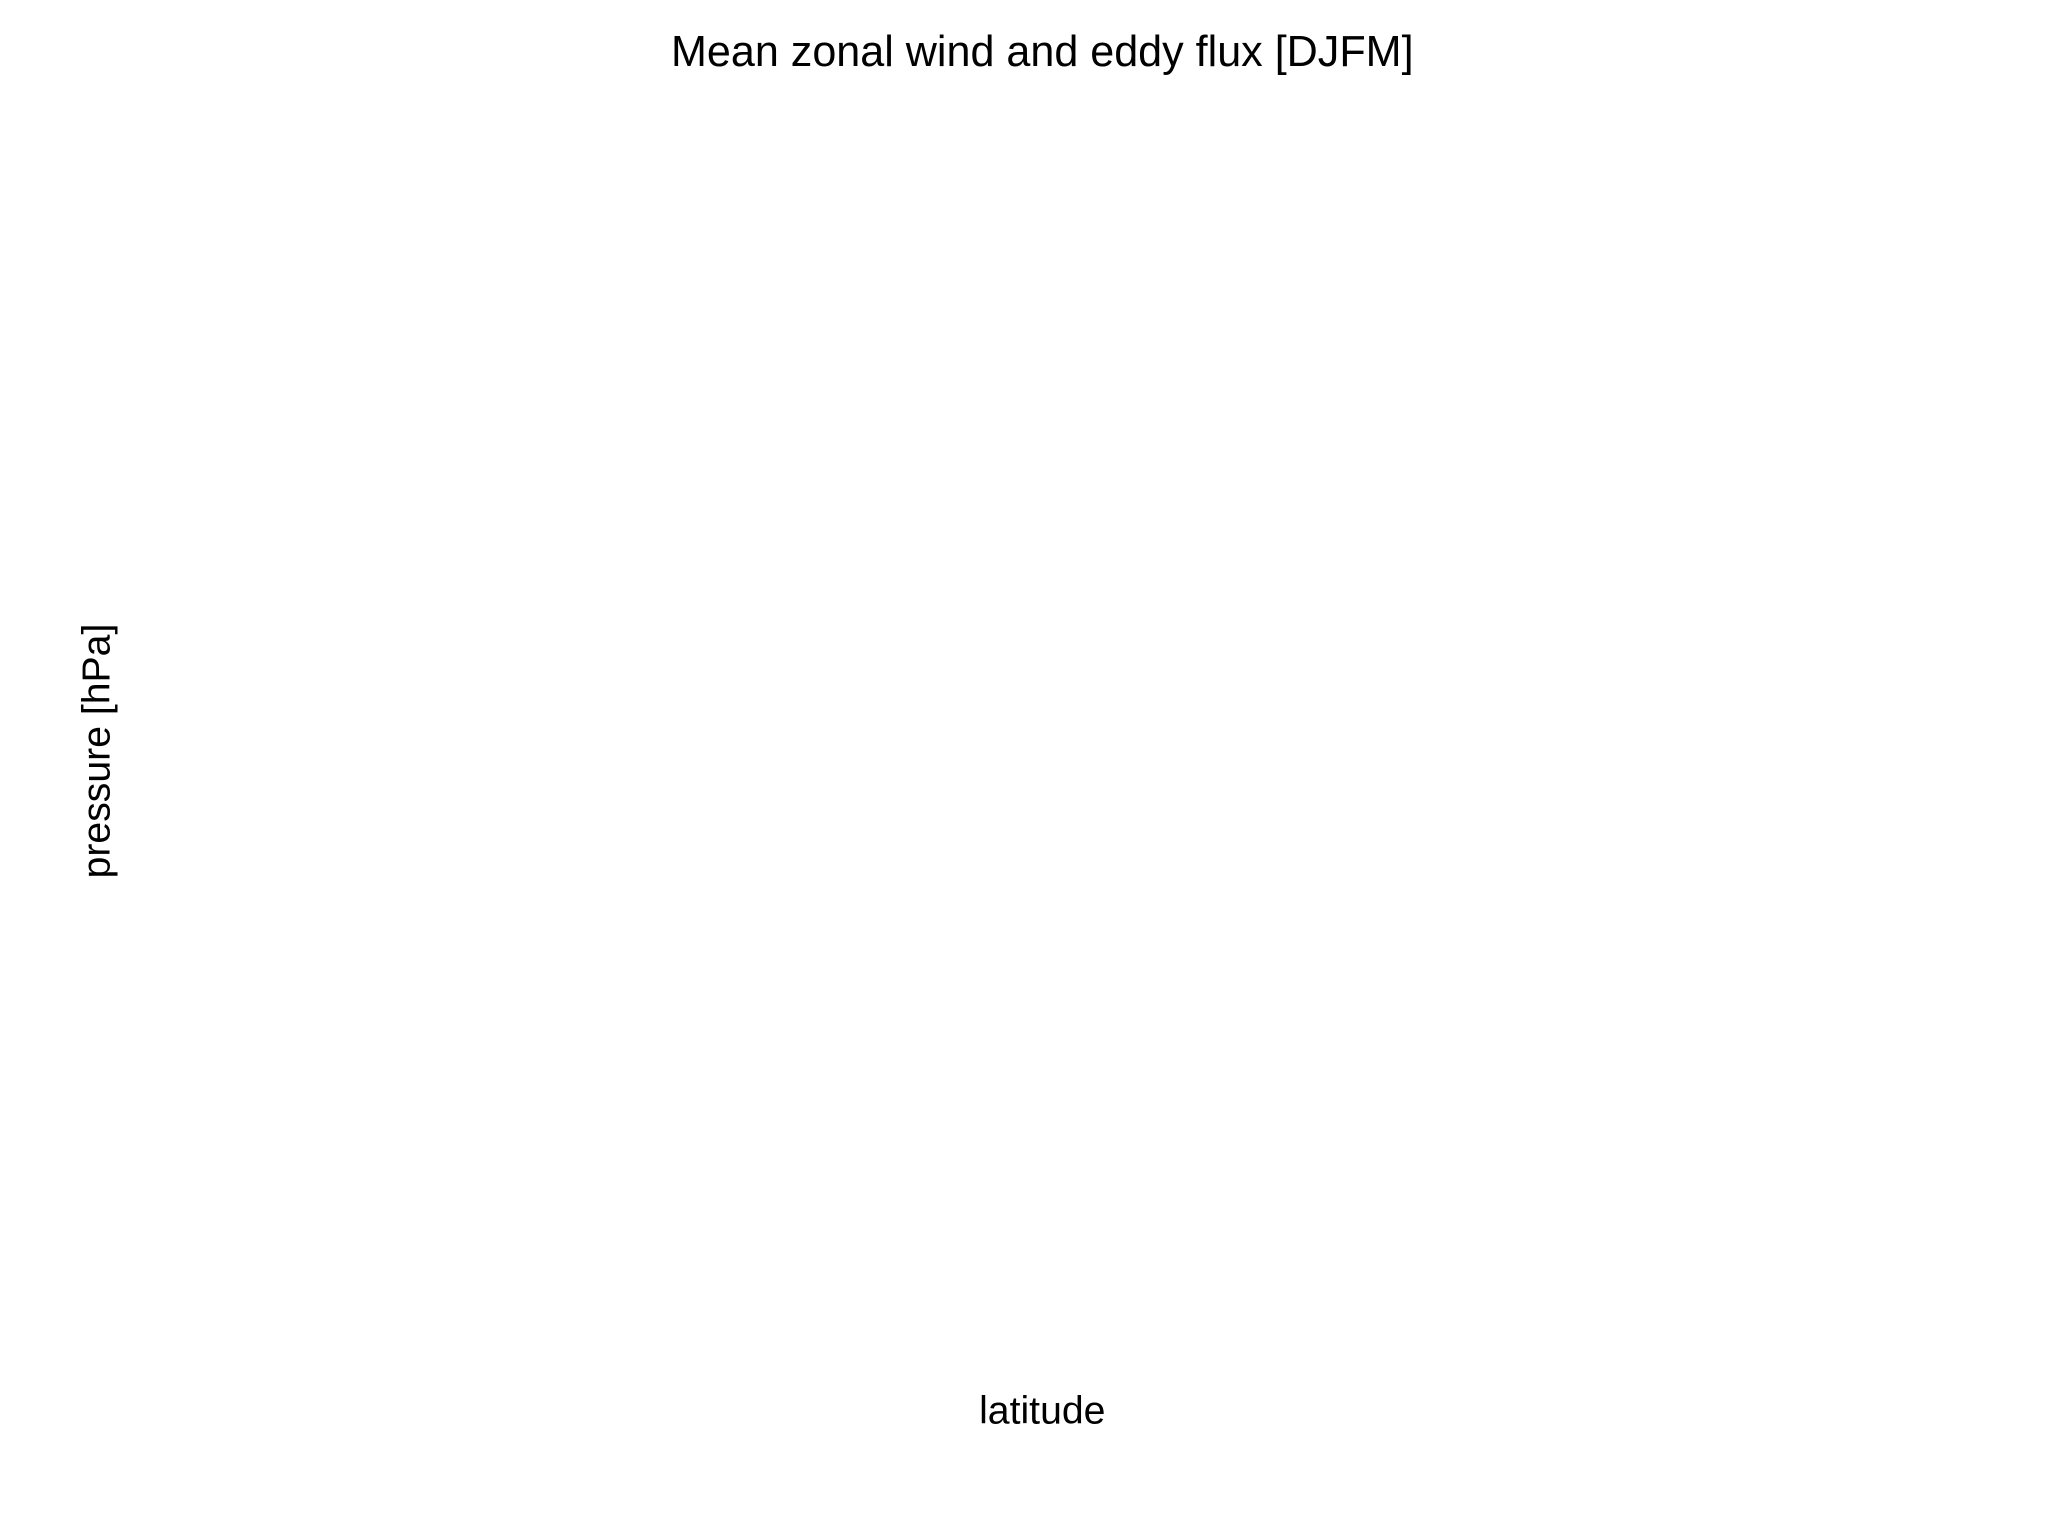  I want to click on x-axis-label: latitude, so click(1042, 1411).